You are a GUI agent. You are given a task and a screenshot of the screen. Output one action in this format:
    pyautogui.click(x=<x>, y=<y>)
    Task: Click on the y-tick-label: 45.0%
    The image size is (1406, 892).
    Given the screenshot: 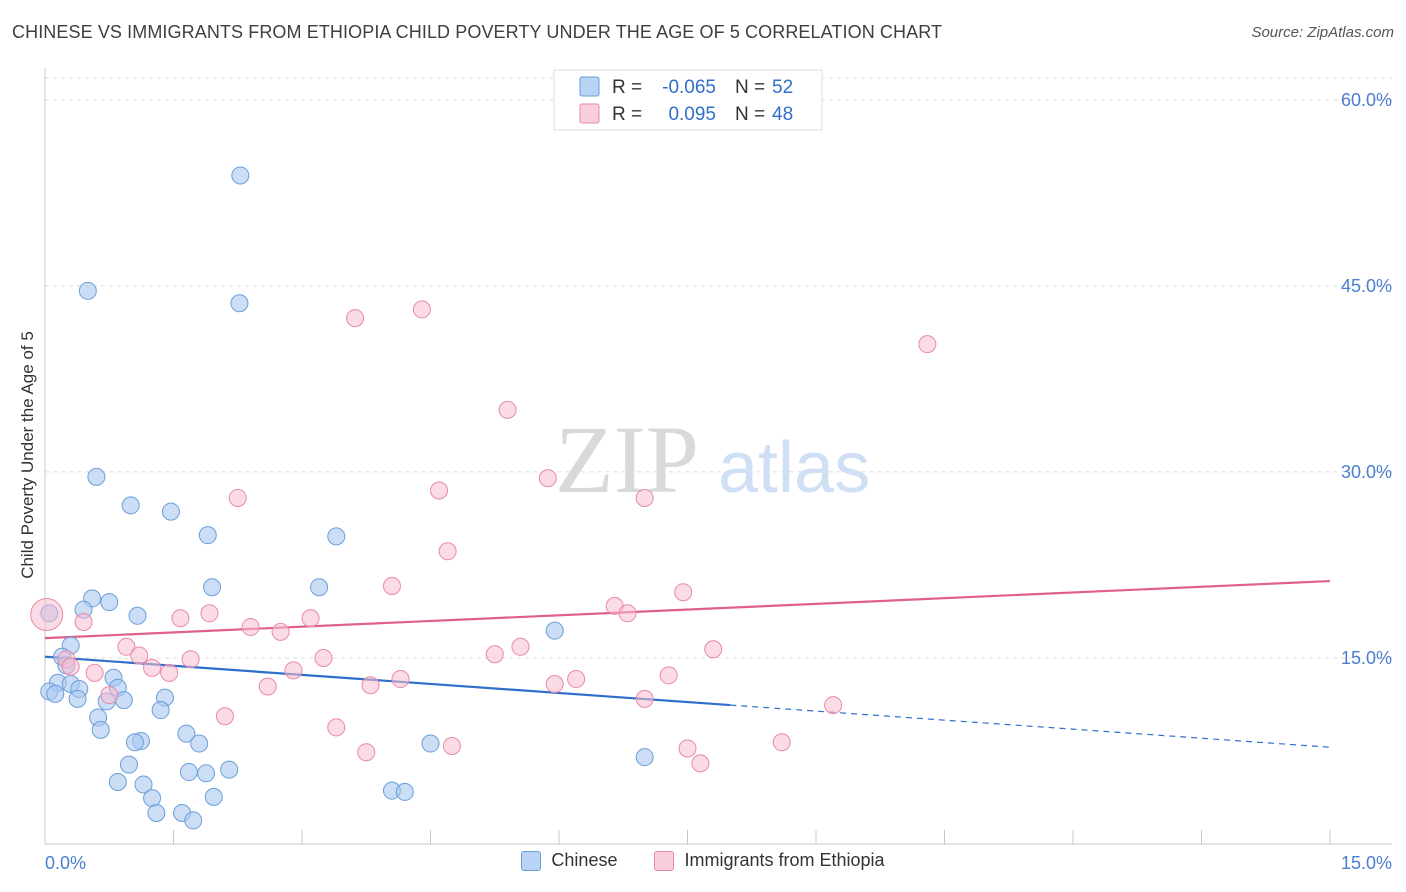 What is the action you would take?
    pyautogui.click(x=1366, y=286)
    